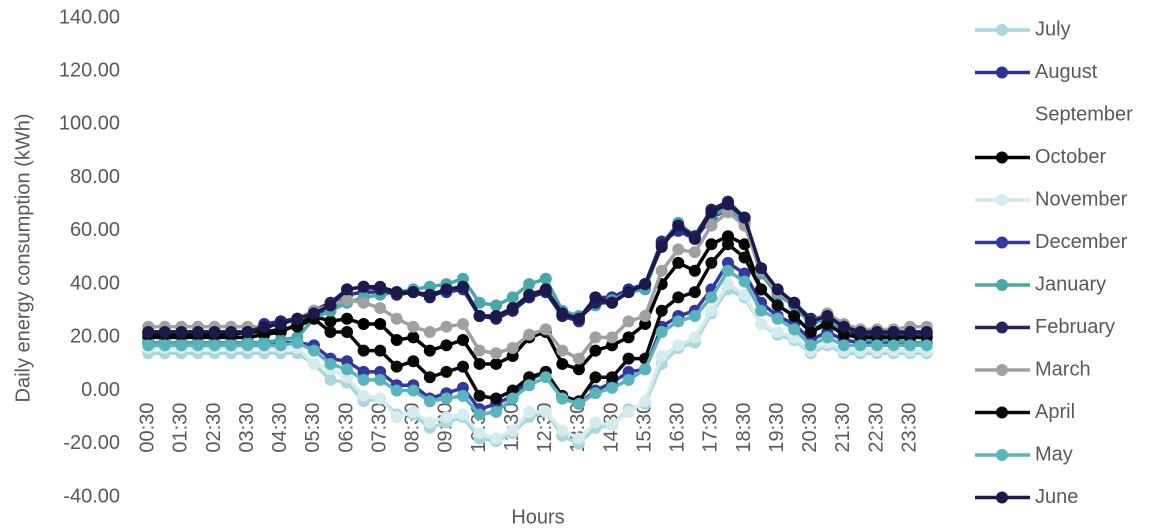 Image resolution: width=1155 pixels, height=531 pixels. Describe the element at coordinates (214, 428) in the screenshot. I see `x-tick-label: 02:30` at that location.